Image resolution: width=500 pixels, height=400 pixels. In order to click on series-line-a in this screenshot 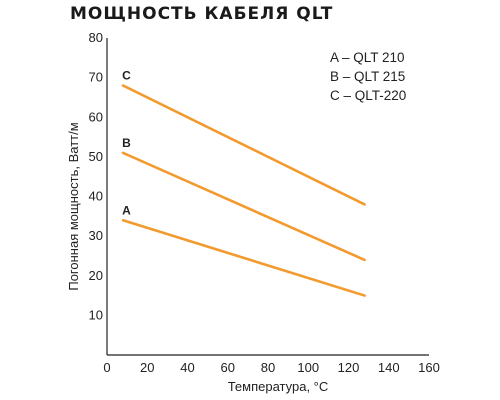, I will do `click(243, 257)`.